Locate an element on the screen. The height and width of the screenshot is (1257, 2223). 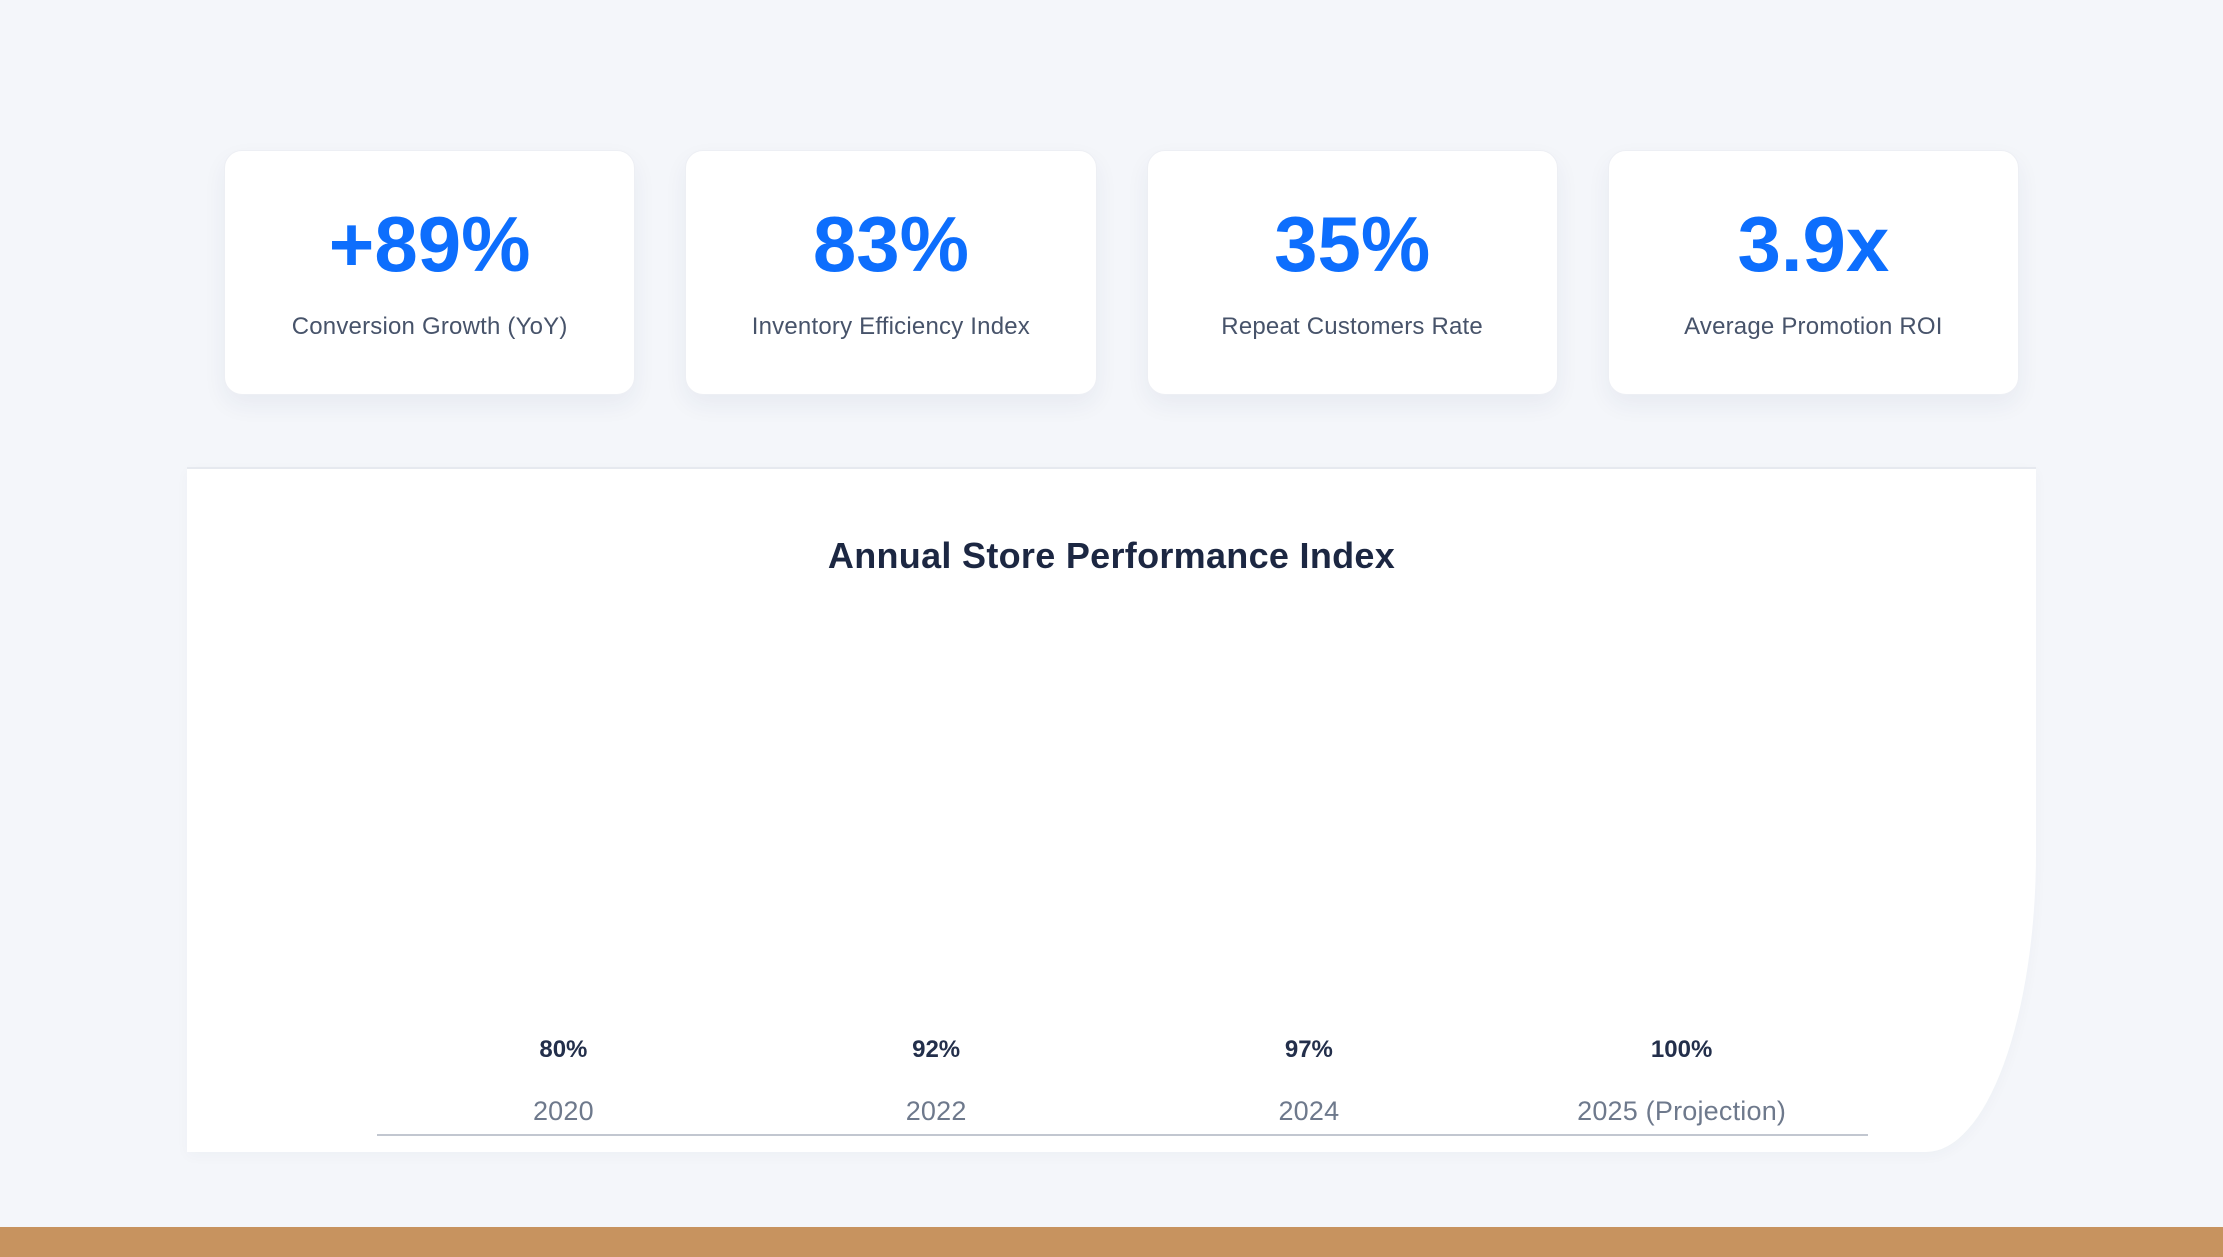
value-label: 100% is located at coordinates (1681, 1049).